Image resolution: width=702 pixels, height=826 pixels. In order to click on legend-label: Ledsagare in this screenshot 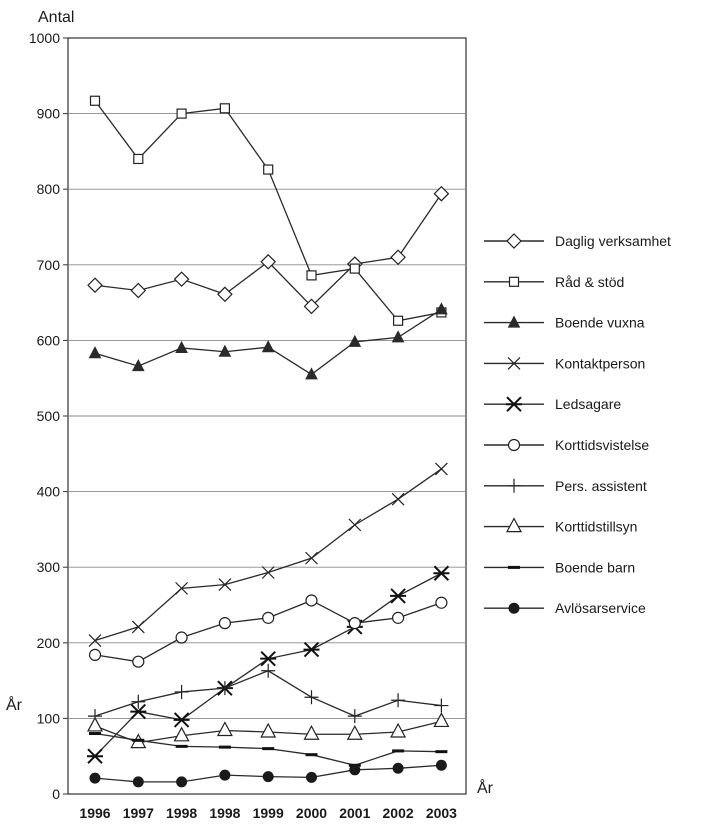, I will do `click(588, 404)`.